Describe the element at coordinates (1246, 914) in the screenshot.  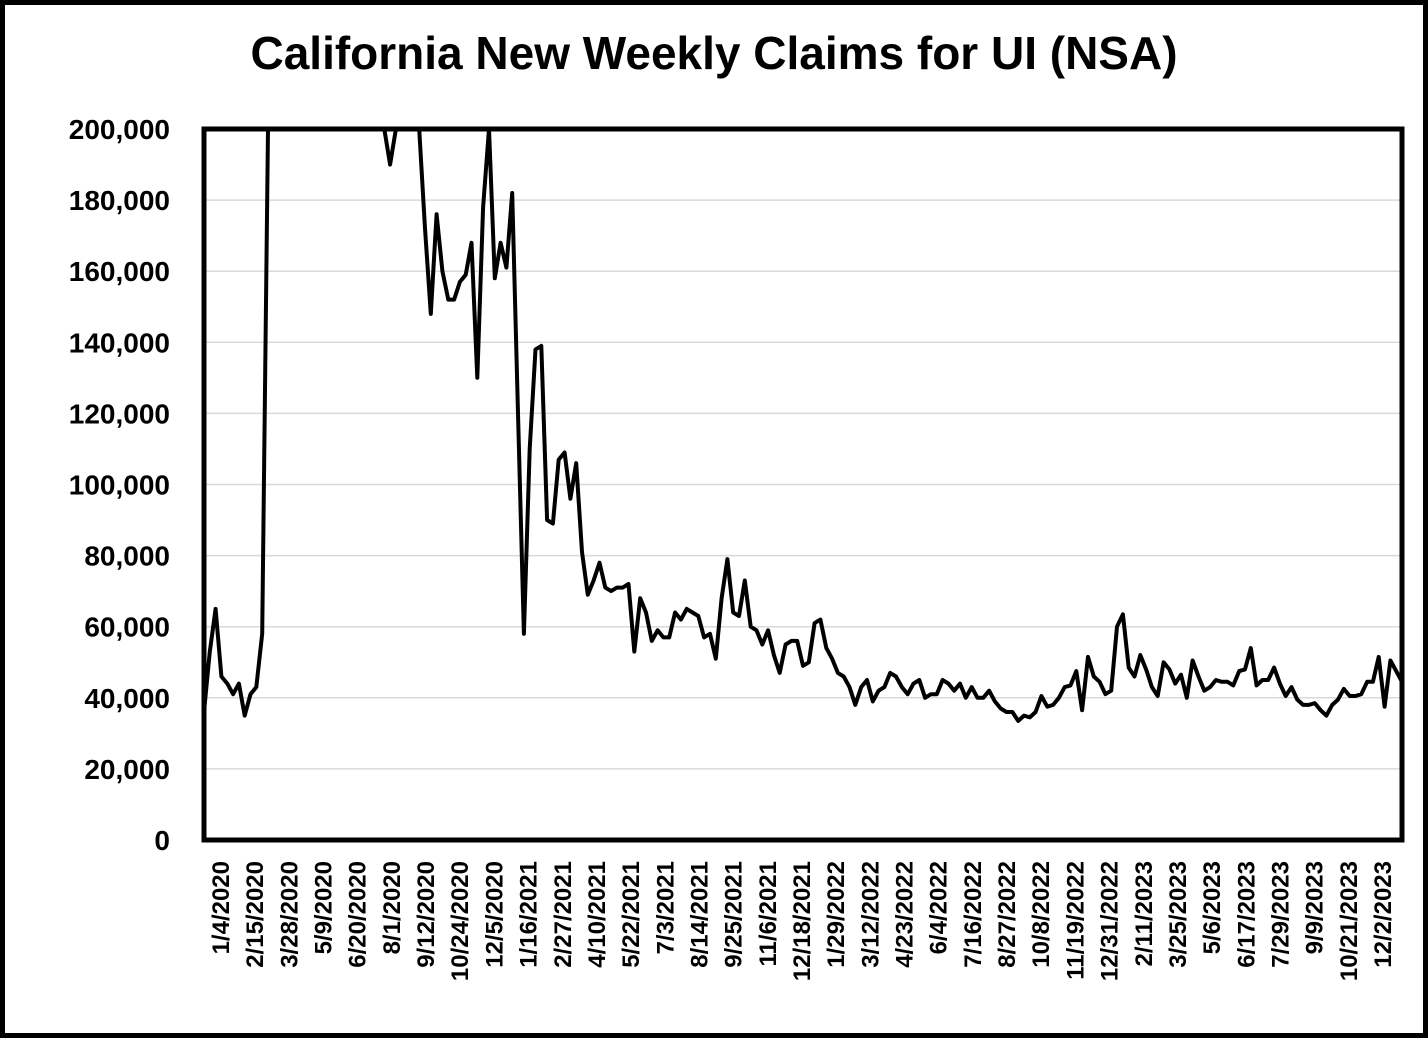
I see `x-tick-label: 6/17/2023` at that location.